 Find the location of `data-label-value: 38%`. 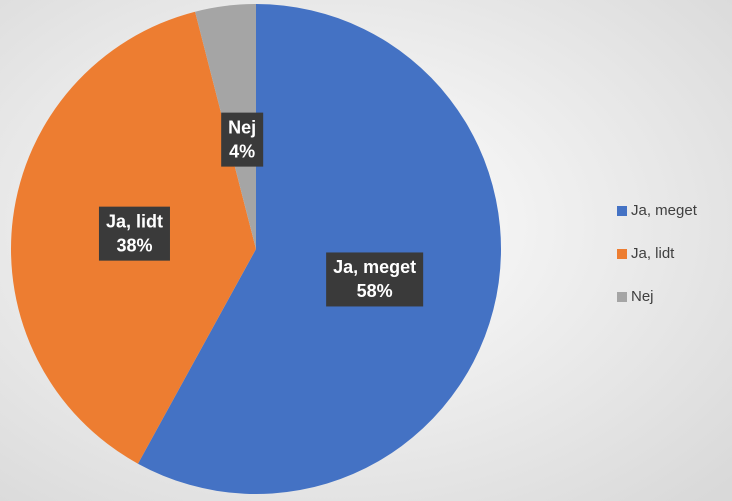

data-label-value: 38% is located at coordinates (134, 245).